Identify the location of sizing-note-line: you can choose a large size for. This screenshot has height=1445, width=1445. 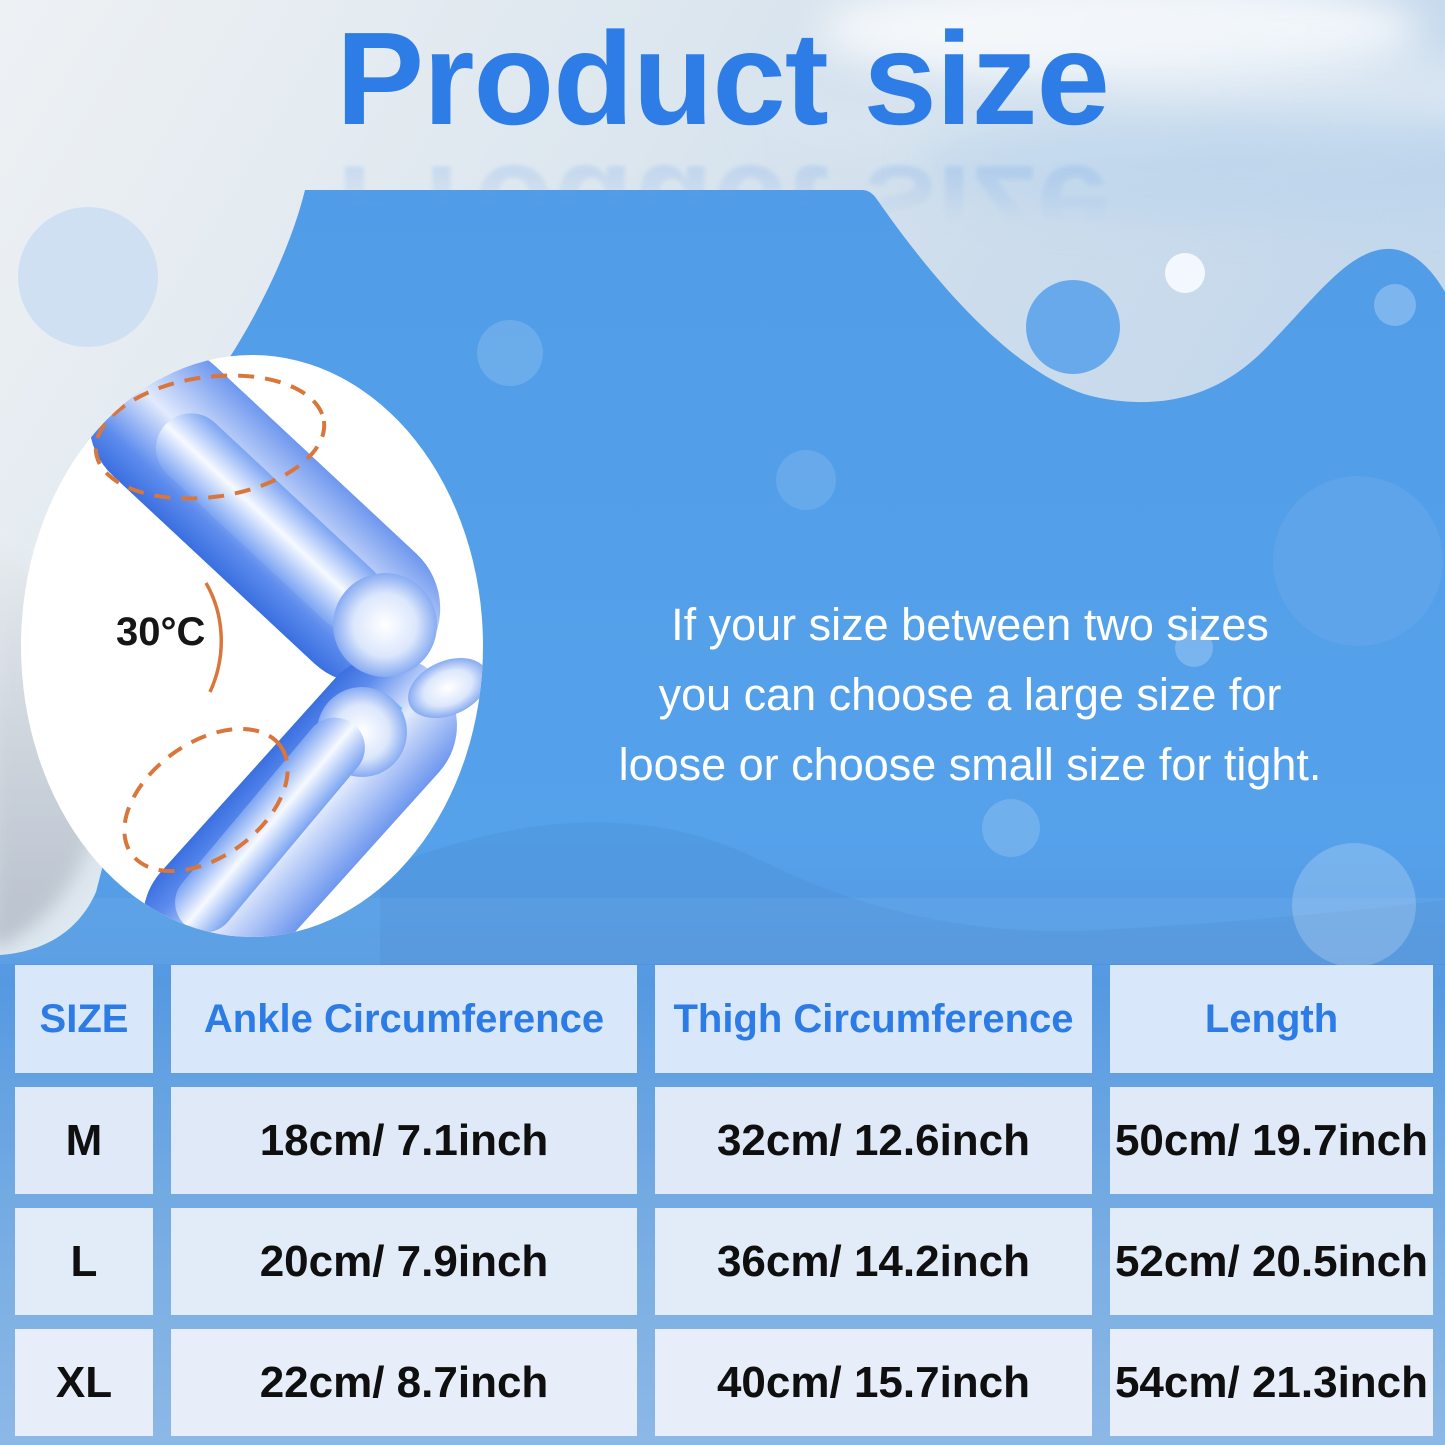
(970, 694).